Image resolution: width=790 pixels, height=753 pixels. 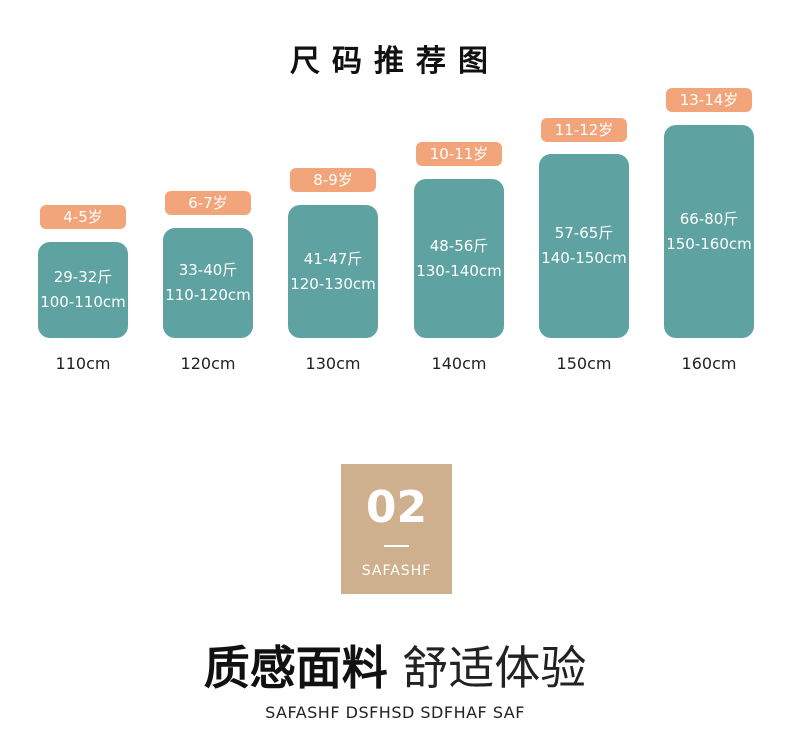 What do you see at coordinates (584, 258) in the screenshot?
I see `height-range-label: 140-150cm` at bounding box center [584, 258].